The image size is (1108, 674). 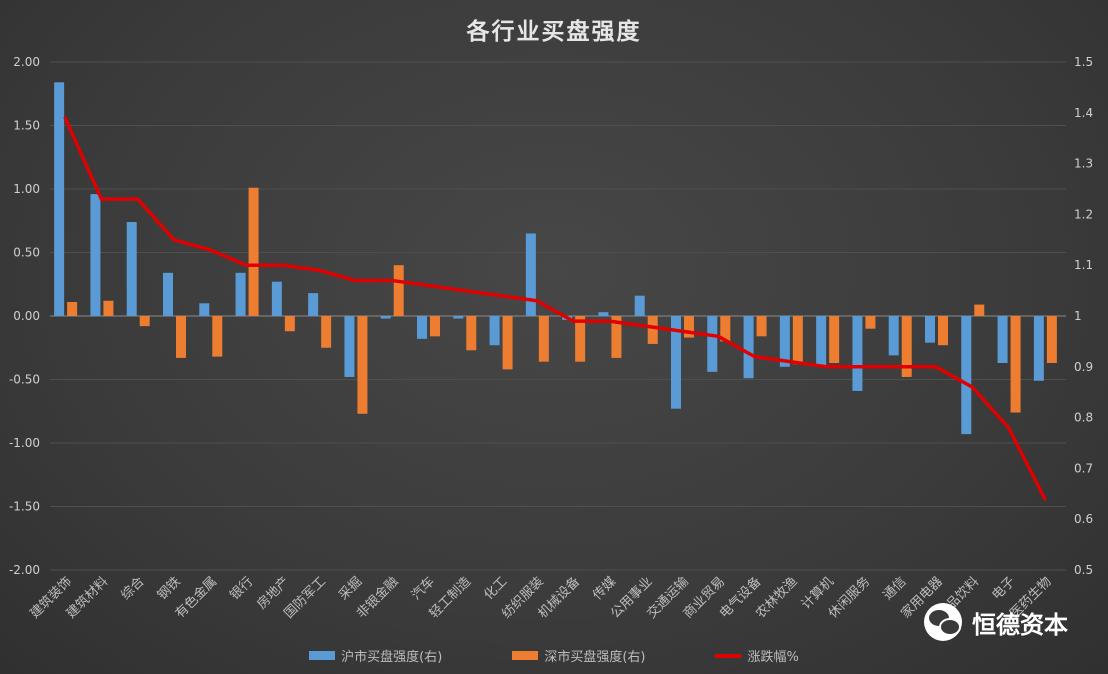 What do you see at coordinates (1083, 519) in the screenshot?
I see `y-right-tick-label: 0.6` at bounding box center [1083, 519].